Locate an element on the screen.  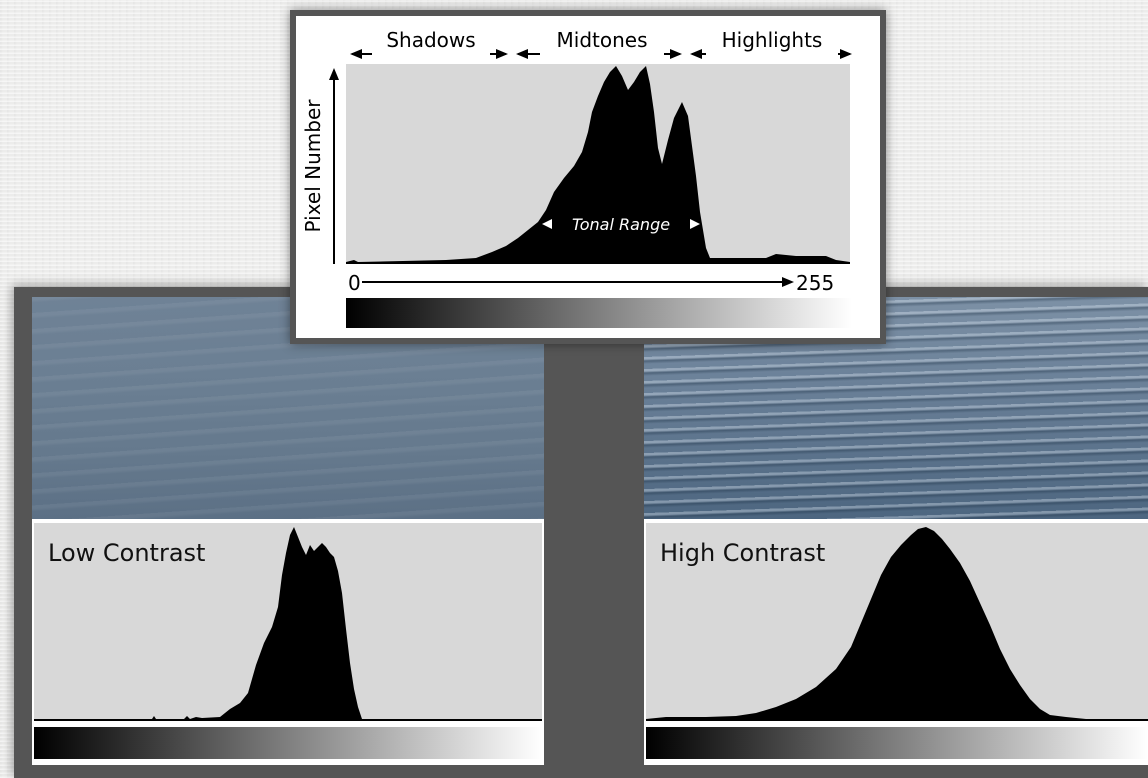
tonal-range-label: Tonal Range is located at coordinates (621, 224).